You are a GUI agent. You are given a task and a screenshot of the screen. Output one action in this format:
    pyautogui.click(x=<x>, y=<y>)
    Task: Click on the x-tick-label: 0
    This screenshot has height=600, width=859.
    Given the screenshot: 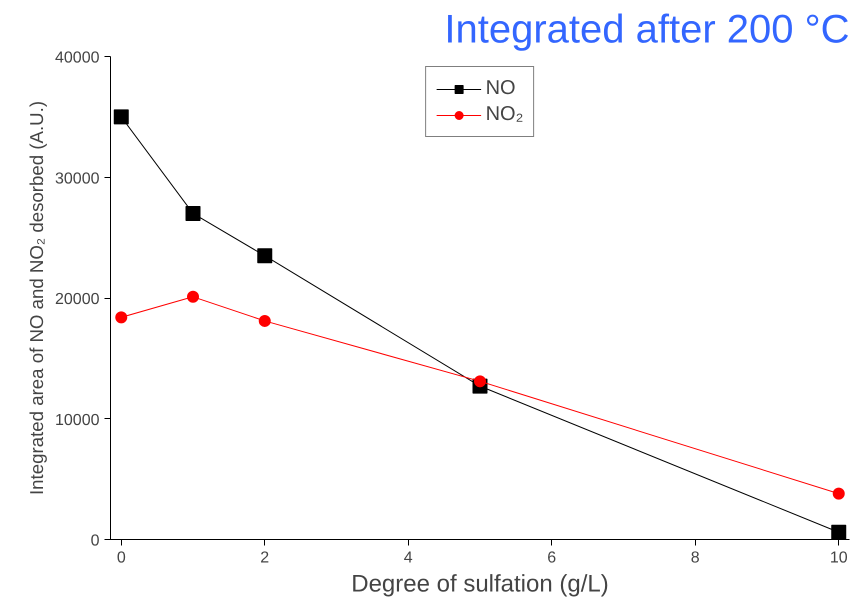 What is the action you would take?
    pyautogui.click(x=121, y=558)
    